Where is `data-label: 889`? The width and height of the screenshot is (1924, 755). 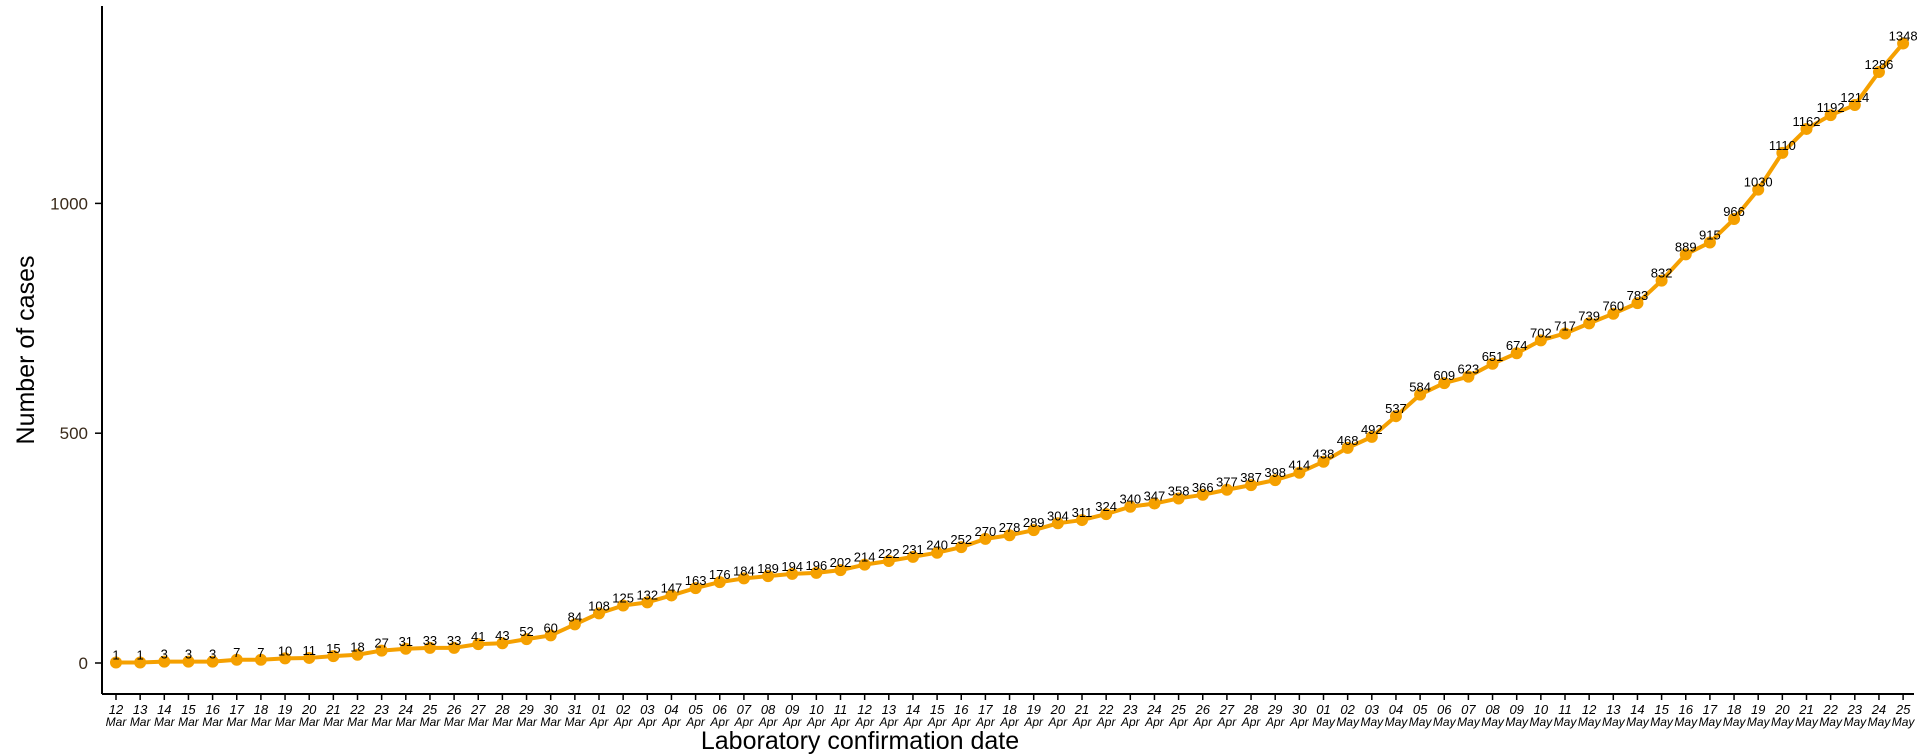 data-label: 889 is located at coordinates (1686, 246).